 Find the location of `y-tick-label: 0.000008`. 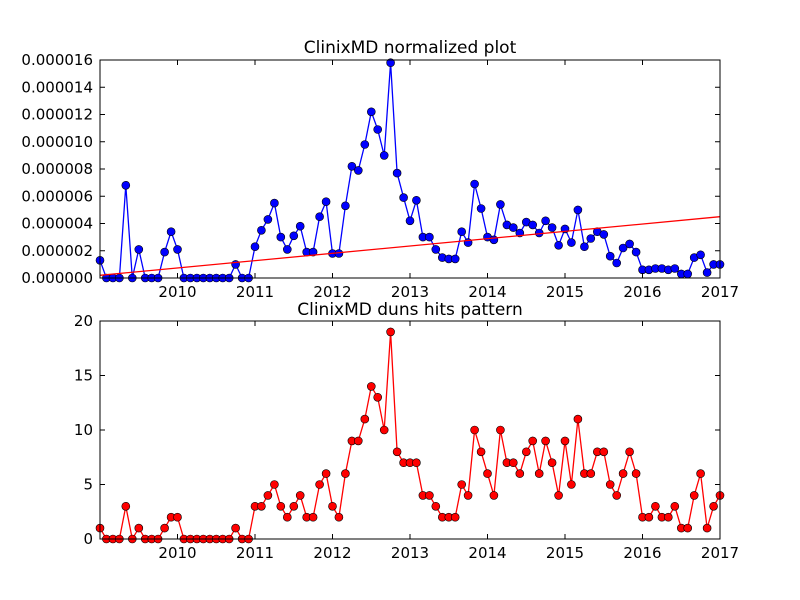

y-tick-label: 0.000008 is located at coordinates (57, 169).